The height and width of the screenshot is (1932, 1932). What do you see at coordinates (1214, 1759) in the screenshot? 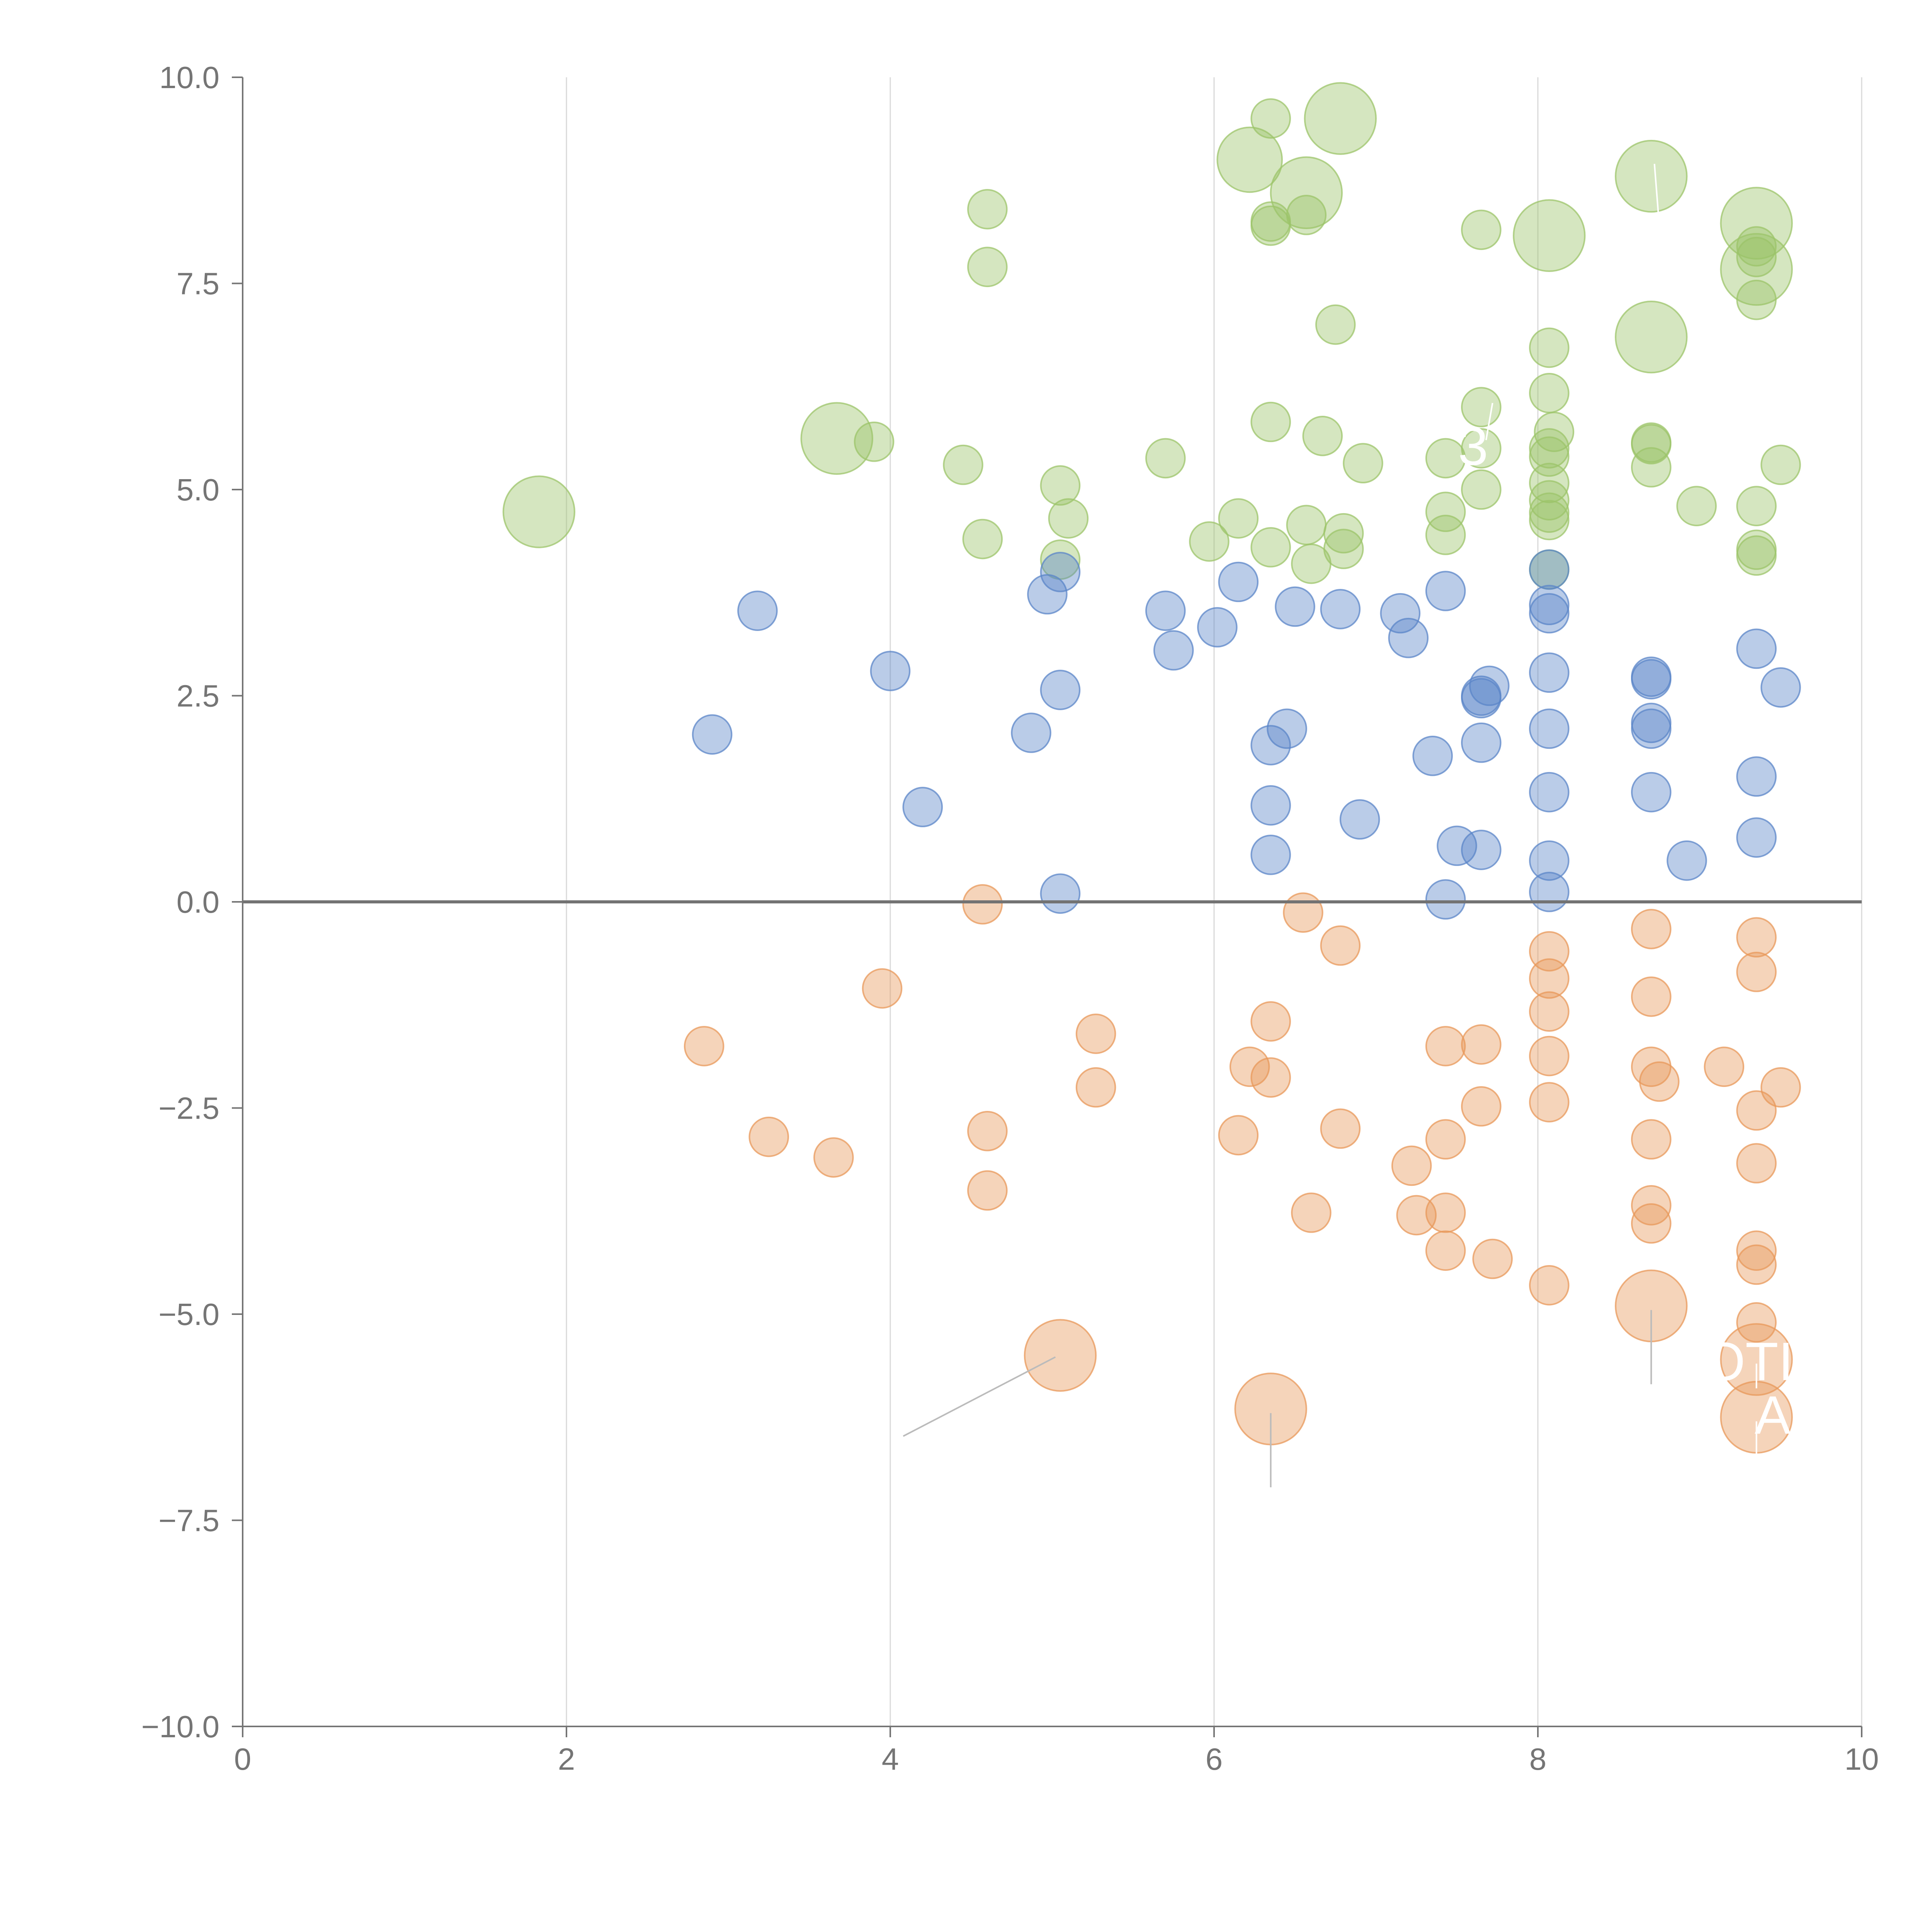
I see `x-tick-label: 6` at bounding box center [1214, 1759].